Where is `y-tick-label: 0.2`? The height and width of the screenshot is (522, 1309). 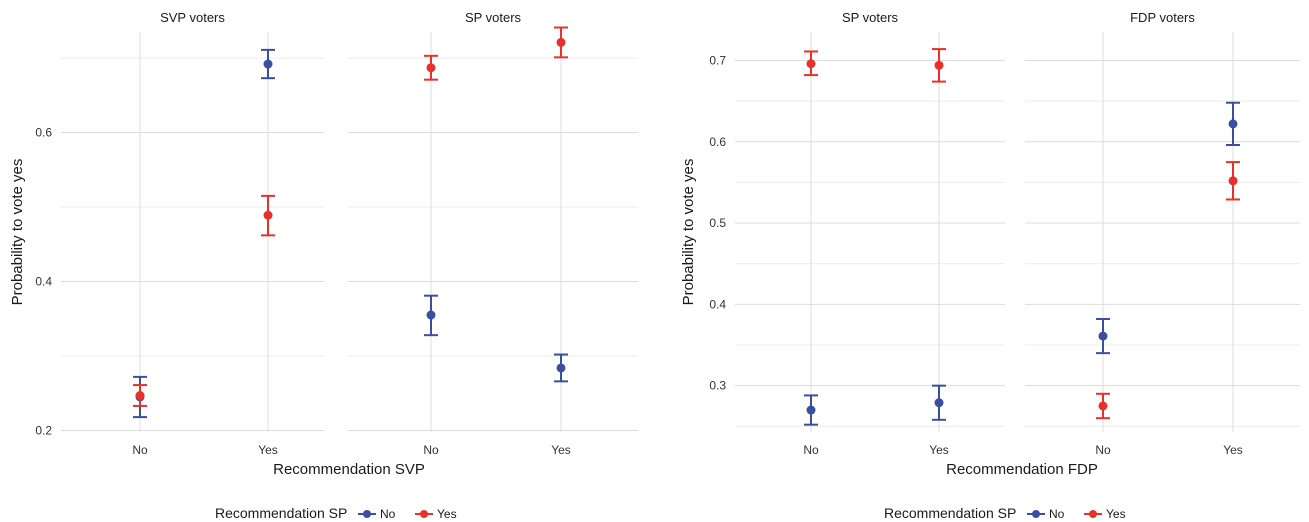 y-tick-label: 0.2 is located at coordinates (43, 431).